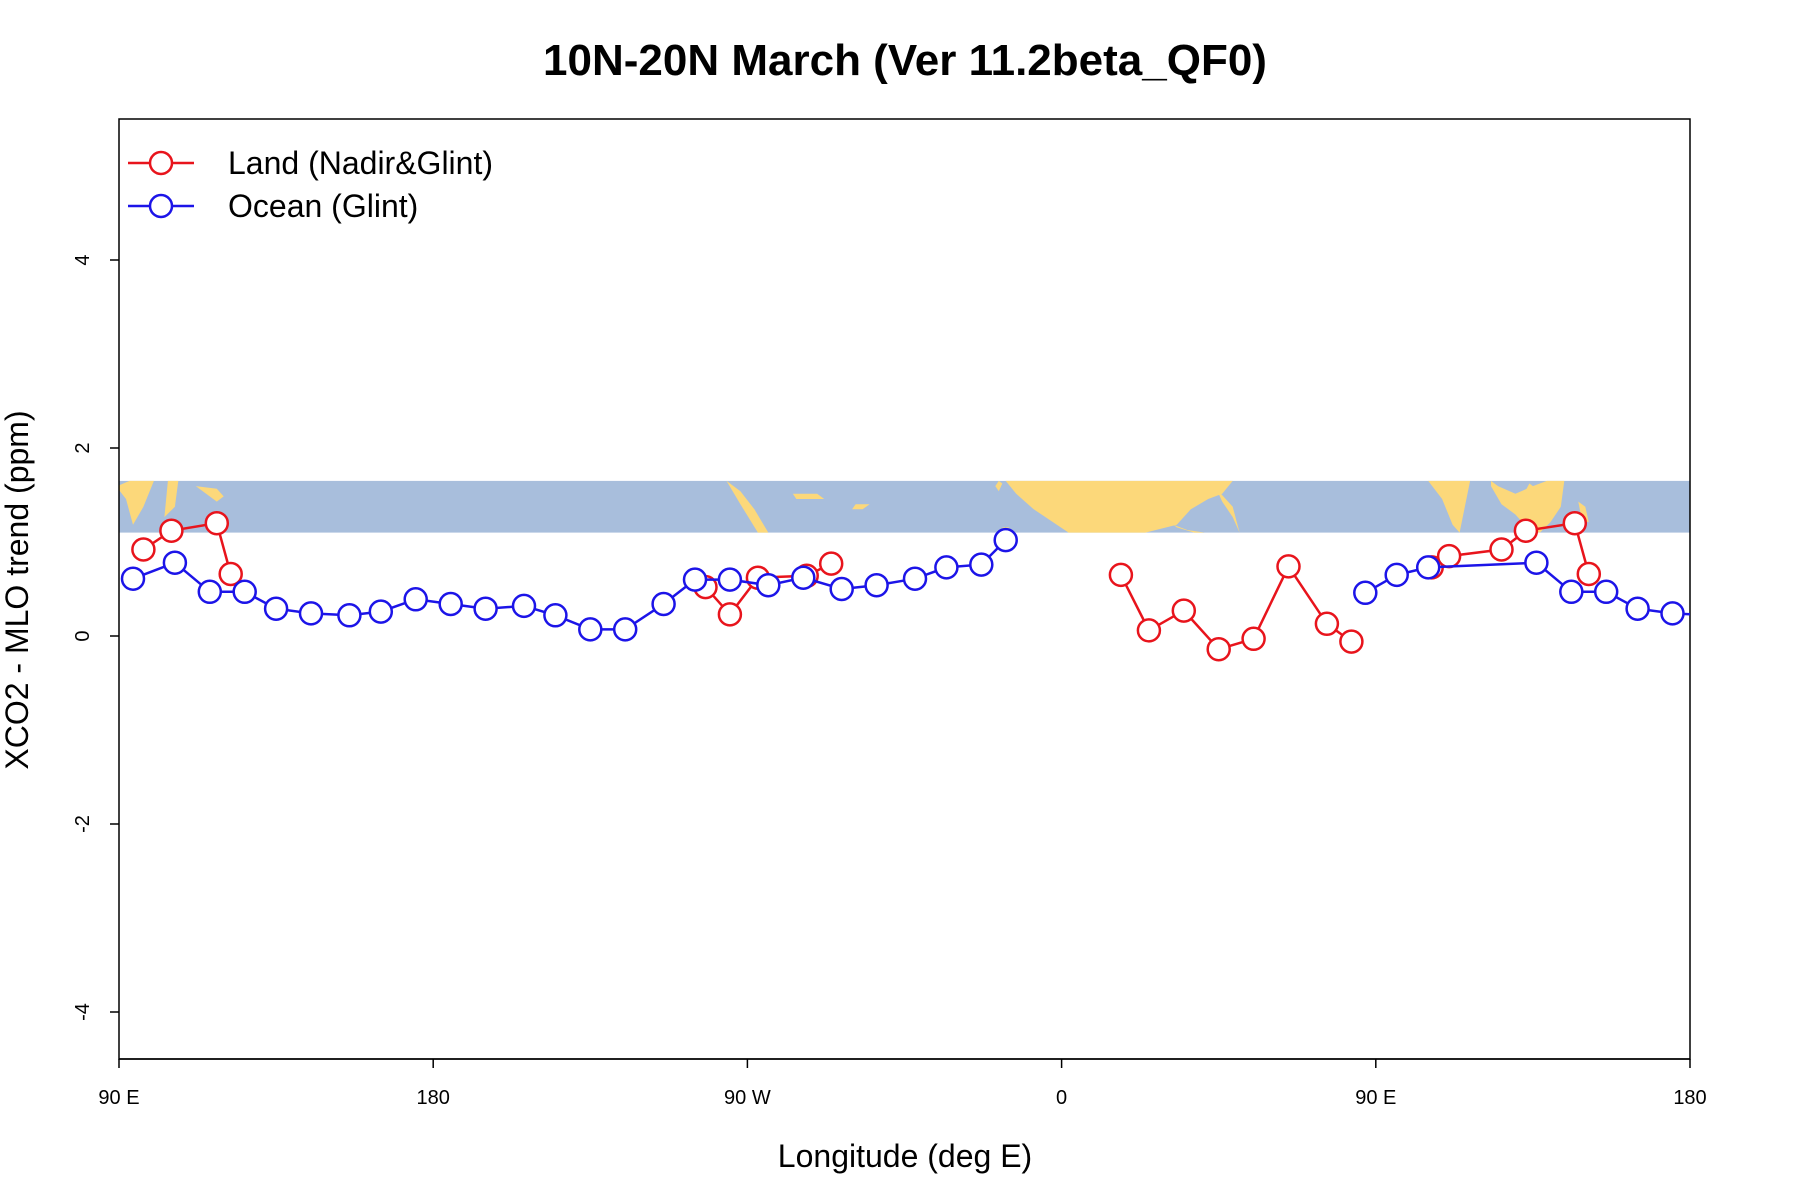  Describe the element at coordinates (905, 60) in the screenshot. I see `chart-title: 10N-20N March (Ver 11.2beta_QF0)` at that location.